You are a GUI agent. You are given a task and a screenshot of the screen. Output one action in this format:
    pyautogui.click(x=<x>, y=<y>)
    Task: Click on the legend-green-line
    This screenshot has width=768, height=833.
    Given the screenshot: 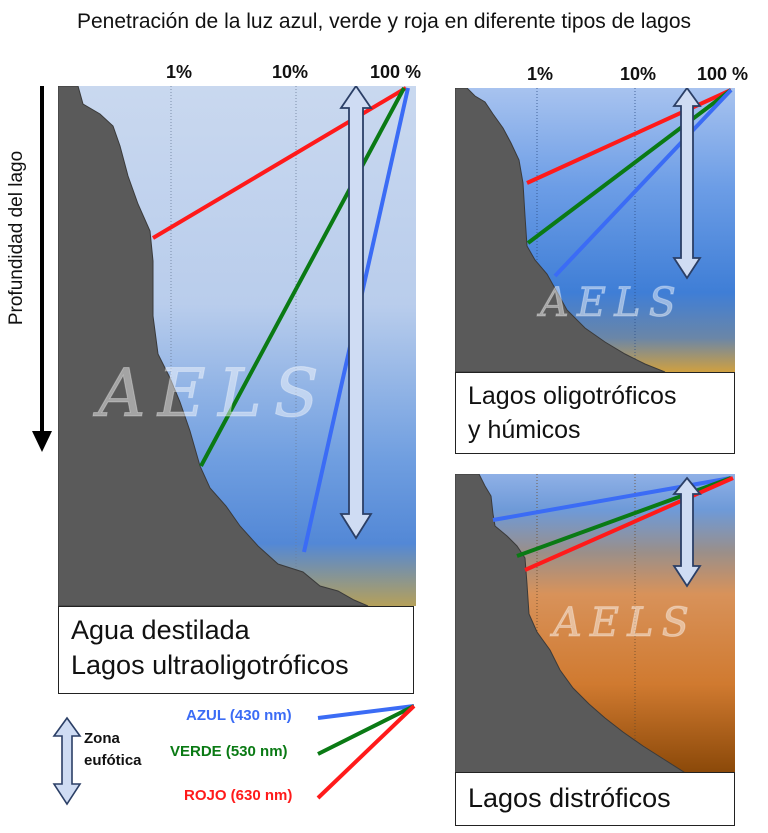 What is the action you would take?
    pyautogui.click(x=366, y=730)
    